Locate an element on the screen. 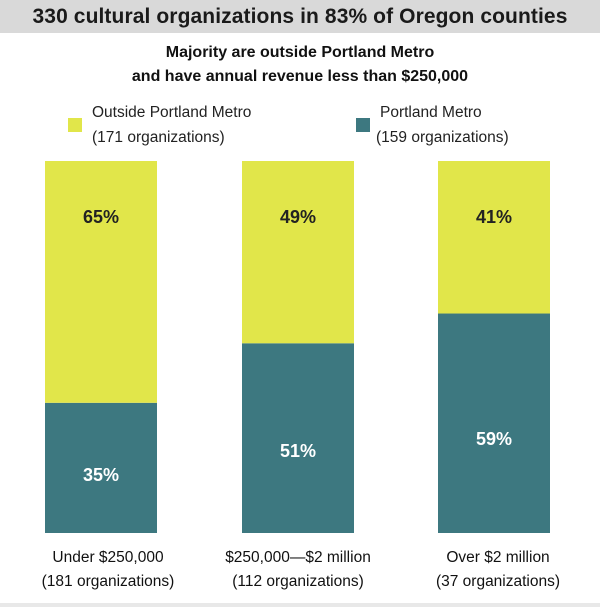  category-name-2: Over $2 million is located at coordinates (498, 557).